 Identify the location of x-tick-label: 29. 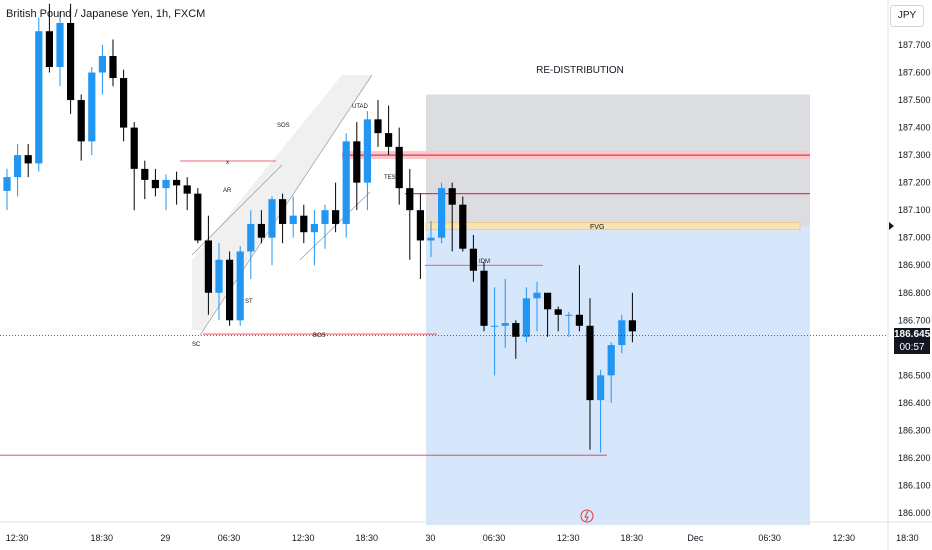
(165, 538).